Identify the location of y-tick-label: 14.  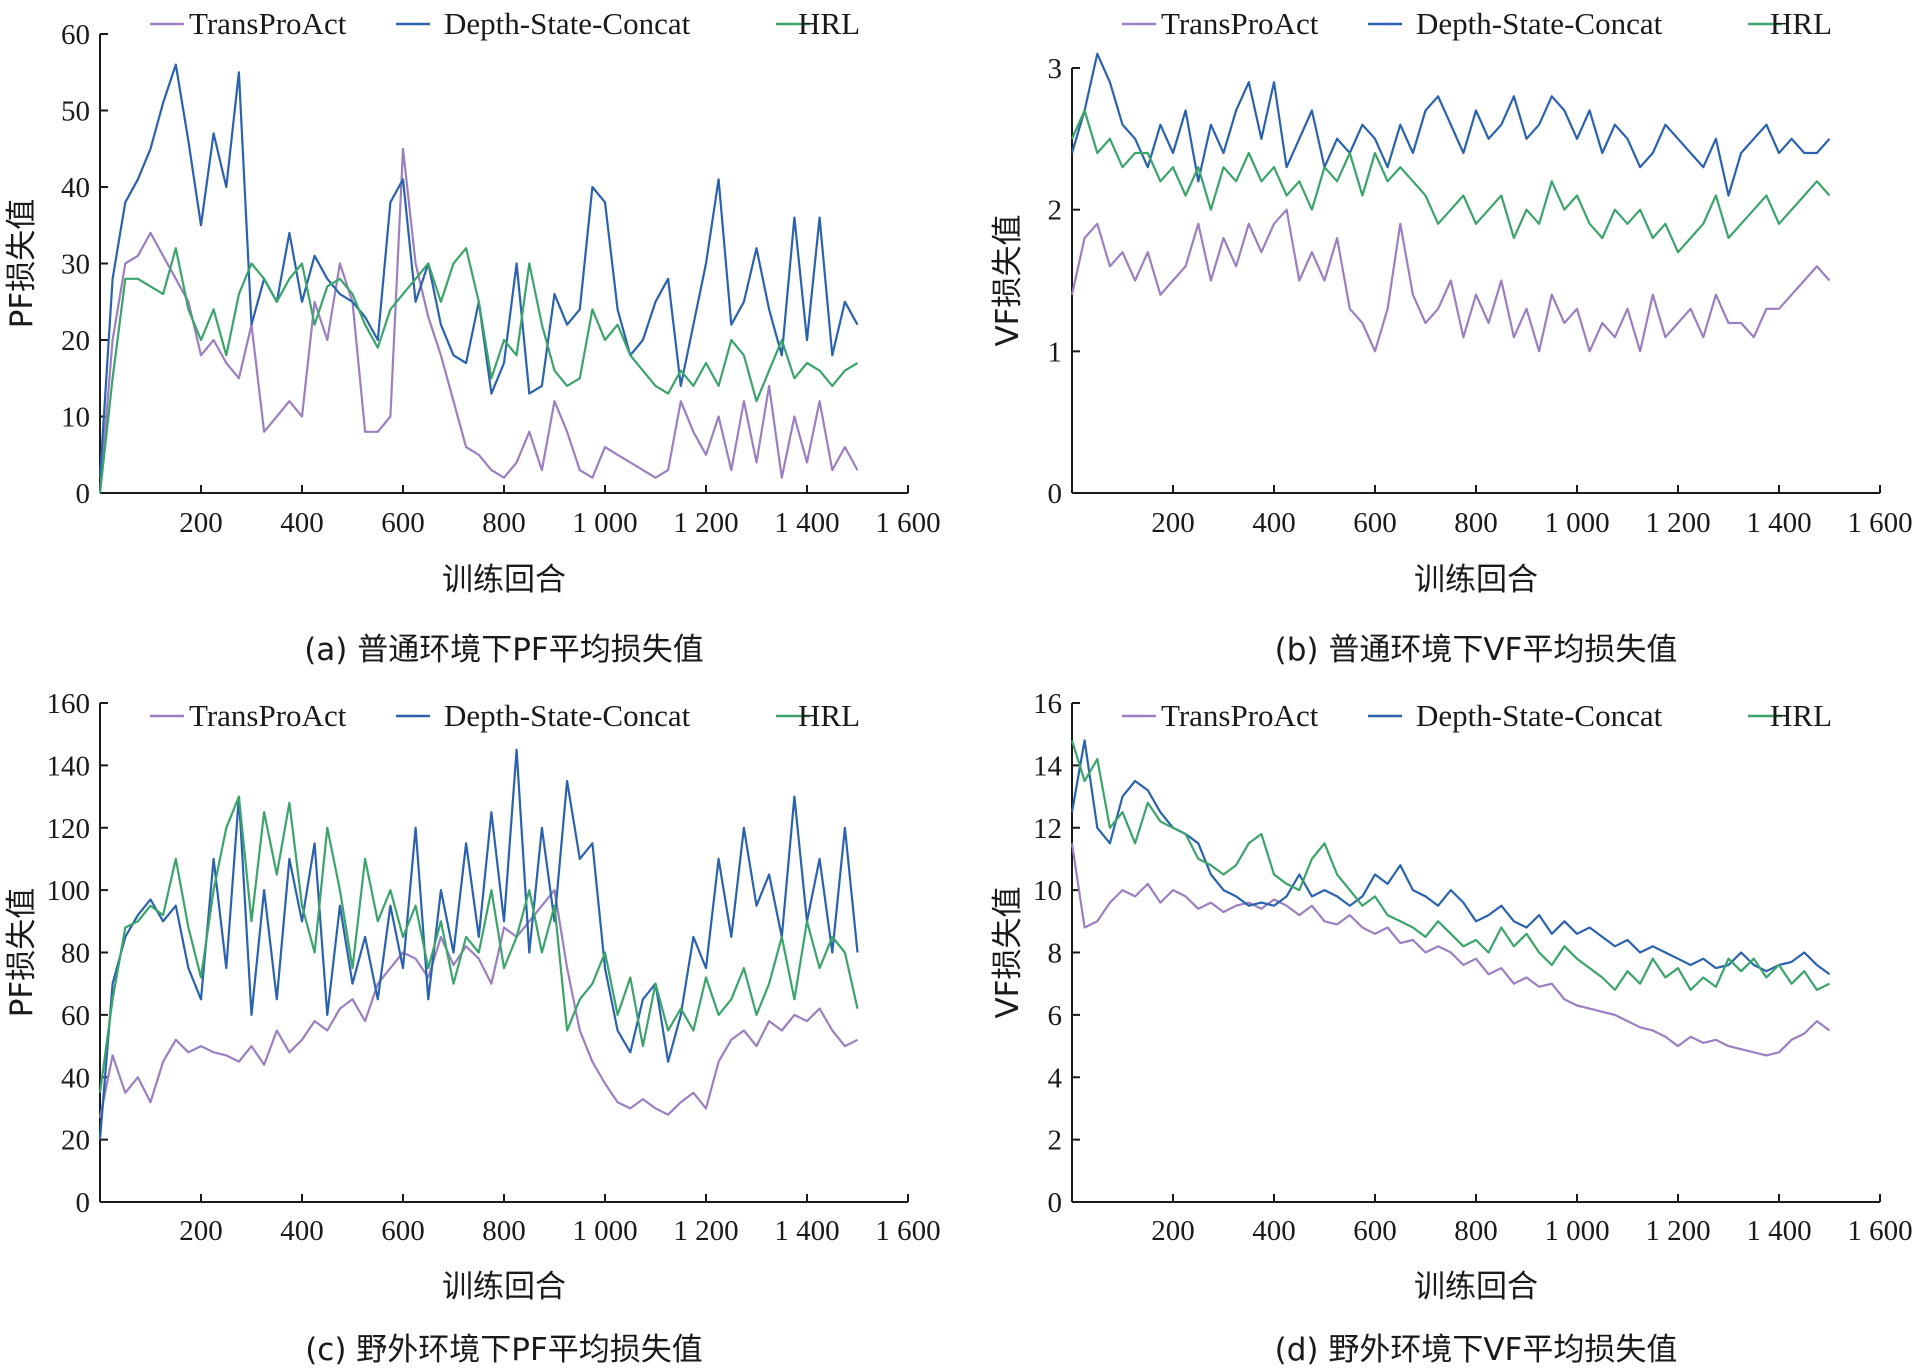
(1048, 766).